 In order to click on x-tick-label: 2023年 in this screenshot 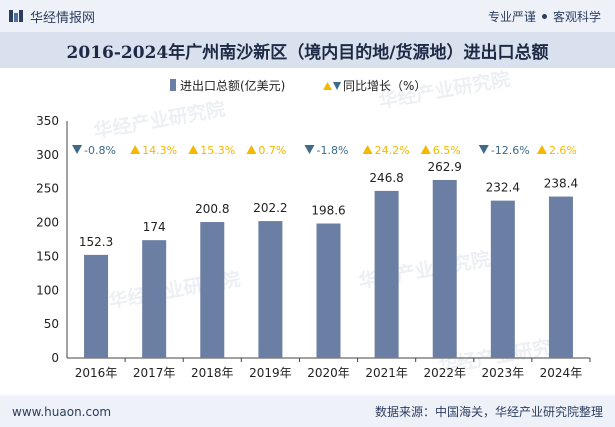, I will do `click(503, 373)`.